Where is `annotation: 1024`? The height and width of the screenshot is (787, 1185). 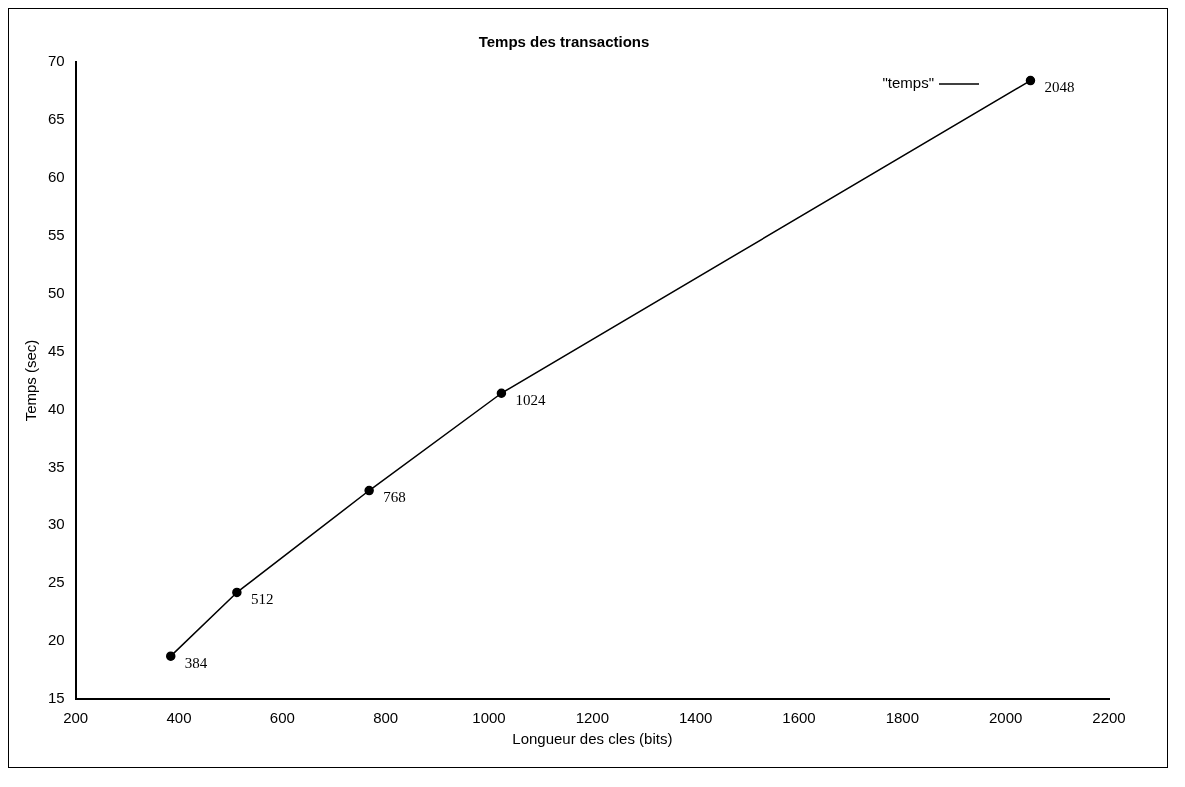 annotation: 1024 is located at coordinates (530, 400).